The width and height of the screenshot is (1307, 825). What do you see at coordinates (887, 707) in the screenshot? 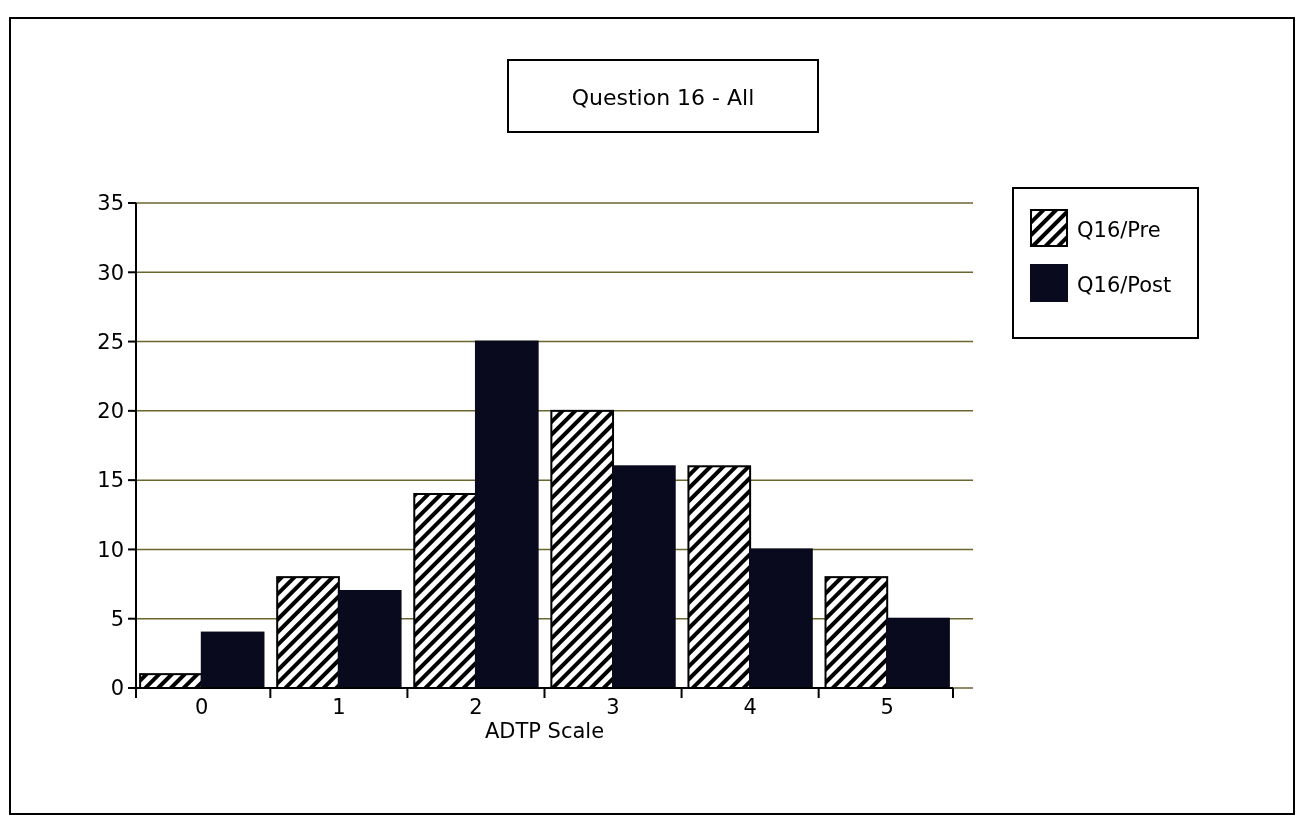
I see `x-tick-label: 5` at bounding box center [887, 707].